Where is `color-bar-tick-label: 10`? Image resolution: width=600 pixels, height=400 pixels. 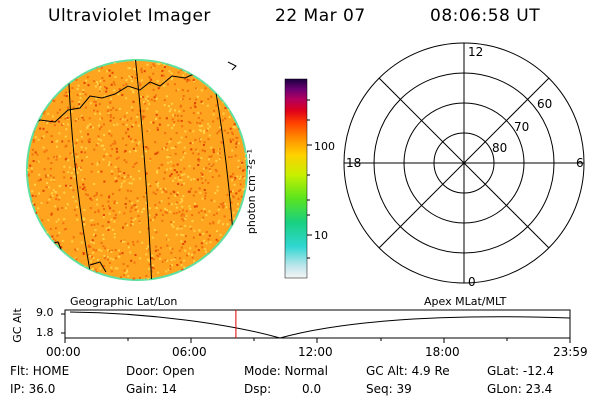 color-bar-tick-label: 10 is located at coordinates (321, 235).